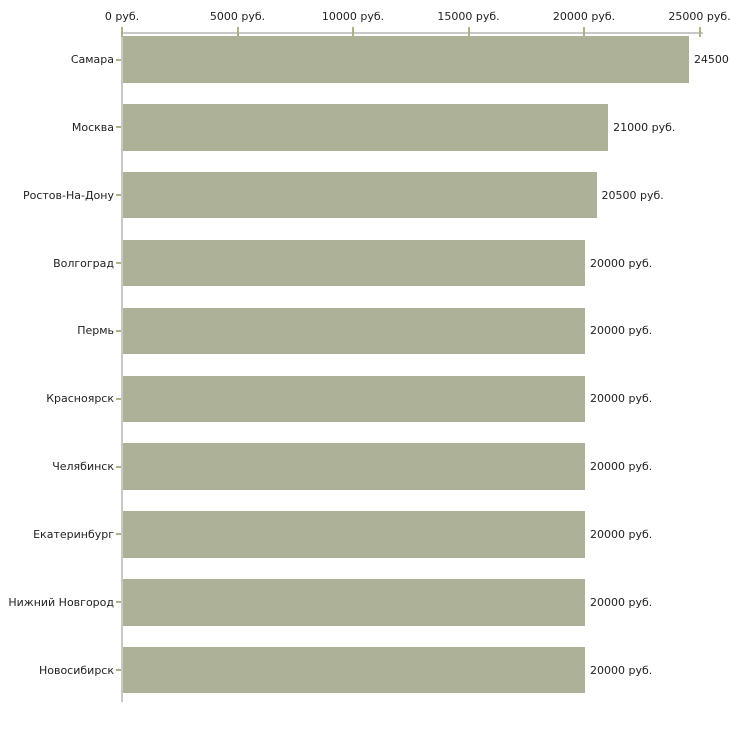 The width and height of the screenshot is (730, 730). Describe the element at coordinates (699, 16) in the screenshot. I see `x-axis-tick-label: 25000 руб.` at that location.